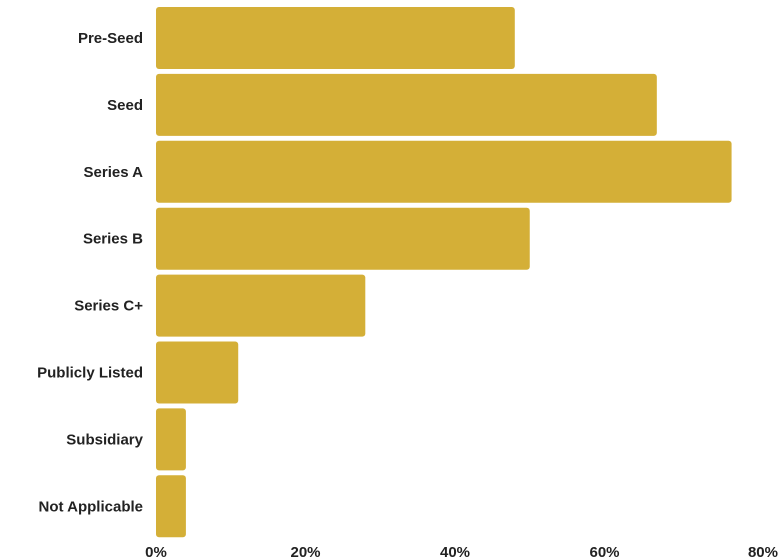  I want to click on x-tick-label: 60%, so click(604, 552).